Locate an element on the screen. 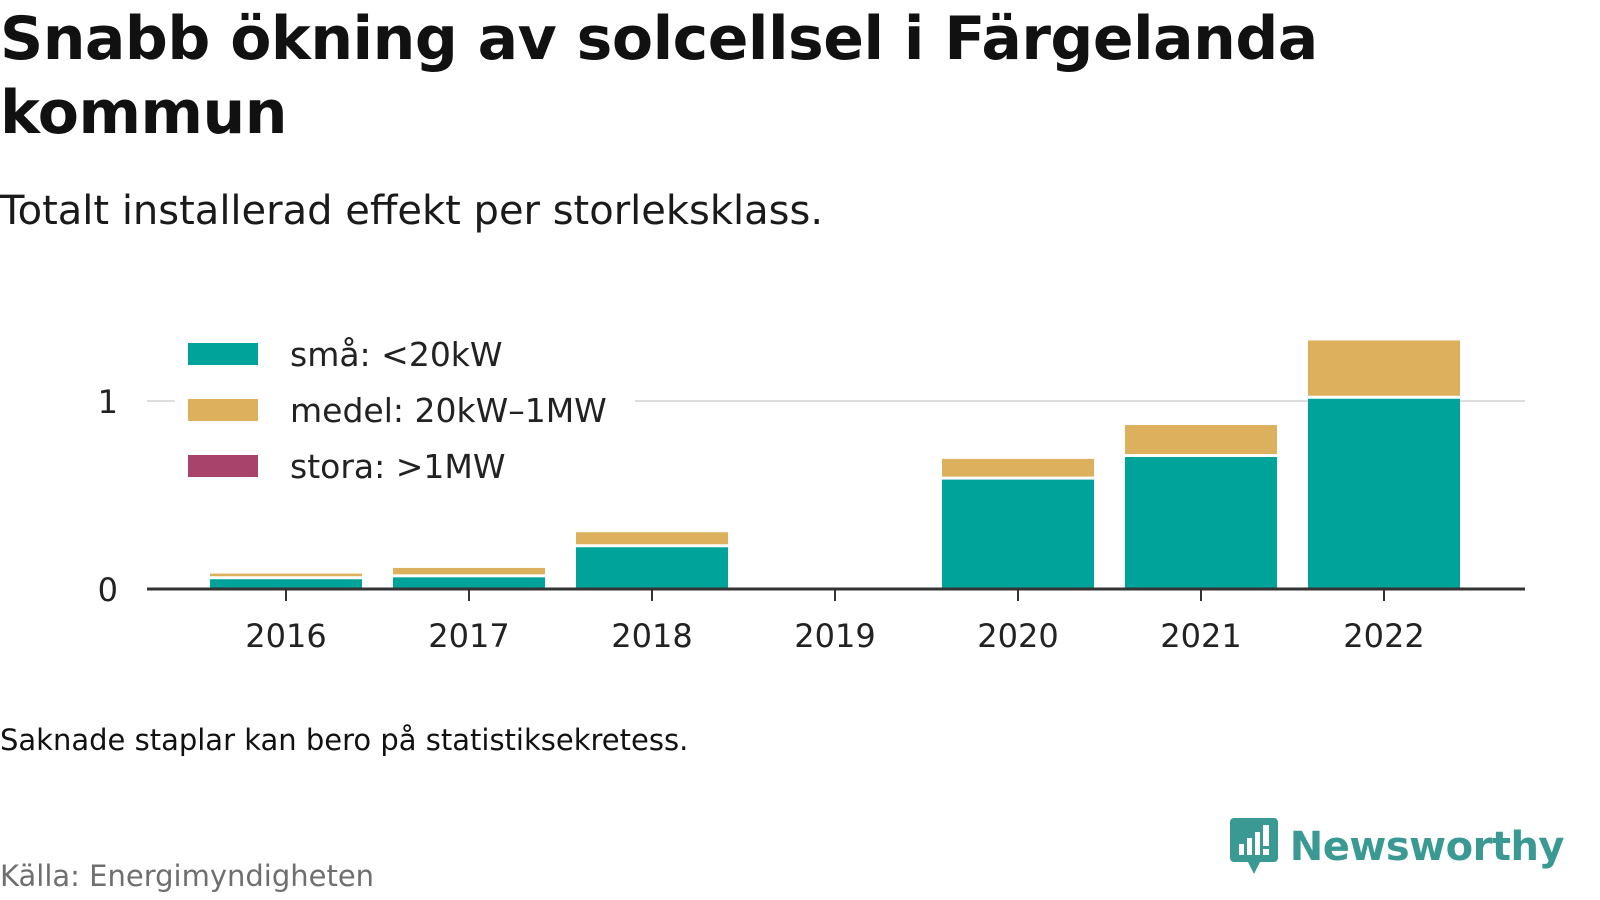  legend-label: medel: 20kW–1MW is located at coordinates (448, 410).